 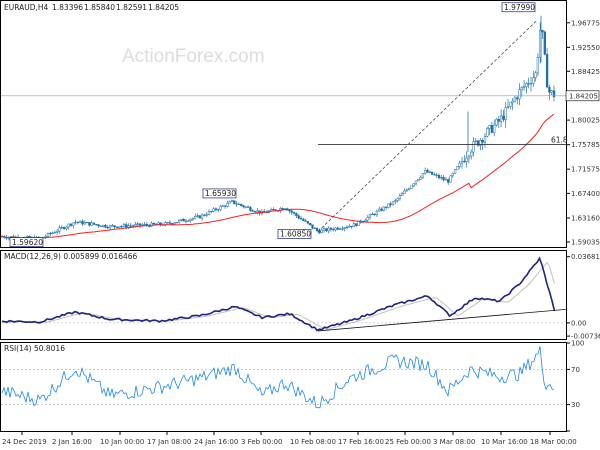 What do you see at coordinates (585, 72) in the screenshot?
I see `price-tick-label: 1.88425` at bounding box center [585, 72].